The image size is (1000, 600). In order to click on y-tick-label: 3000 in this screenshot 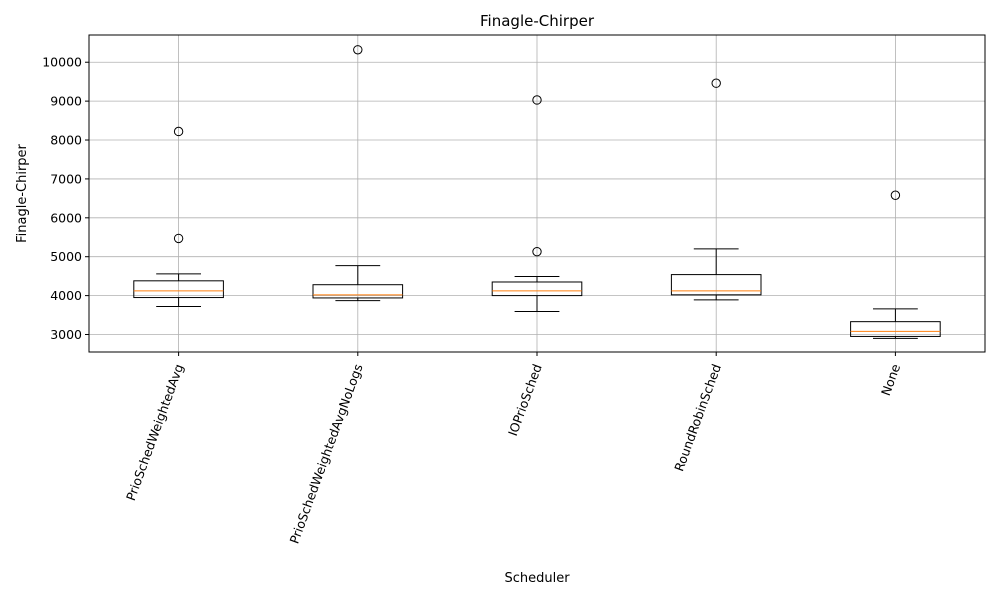, I will do `click(66, 334)`.